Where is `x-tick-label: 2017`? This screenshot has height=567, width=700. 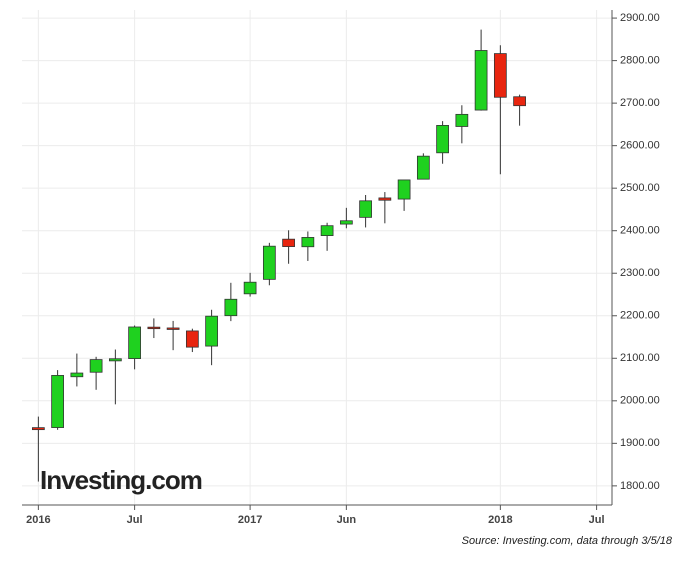
x-tick-label: 2017 is located at coordinates (250, 520).